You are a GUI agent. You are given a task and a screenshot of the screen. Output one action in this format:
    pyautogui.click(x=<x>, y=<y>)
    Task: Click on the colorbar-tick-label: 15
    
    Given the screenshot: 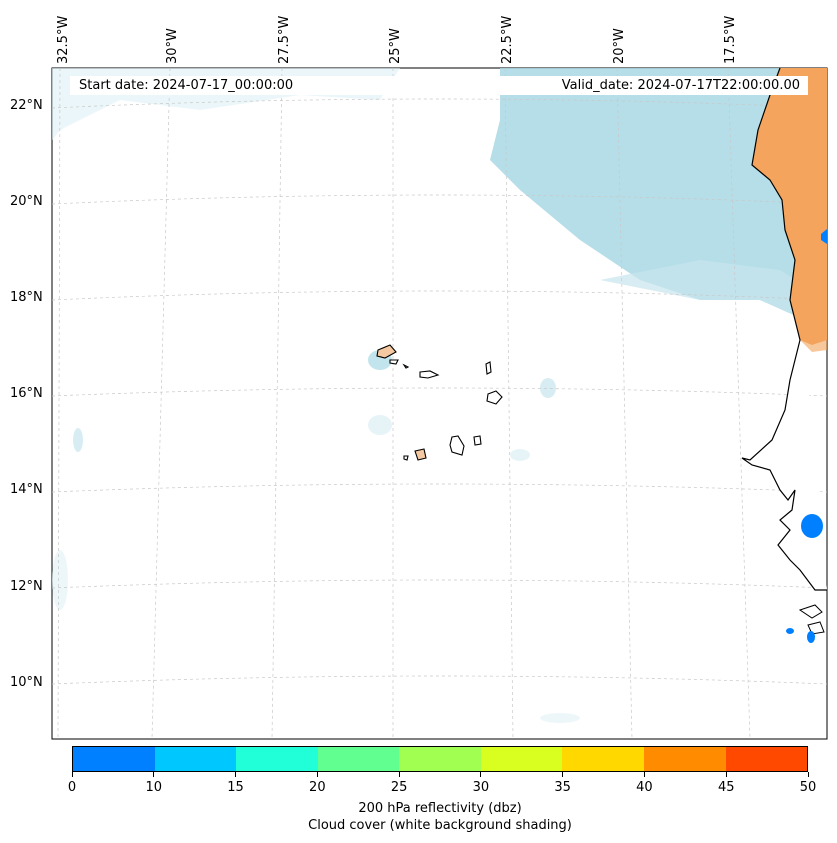 What is the action you would take?
    pyautogui.click(x=235, y=787)
    